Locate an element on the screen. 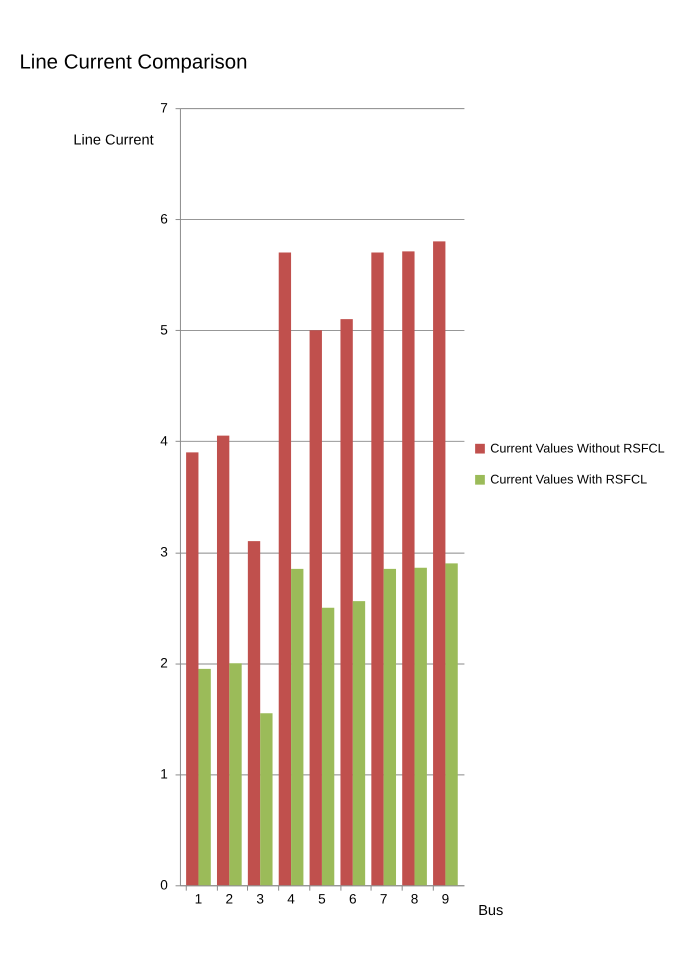  y-tick-label: 6 is located at coordinates (164, 219).